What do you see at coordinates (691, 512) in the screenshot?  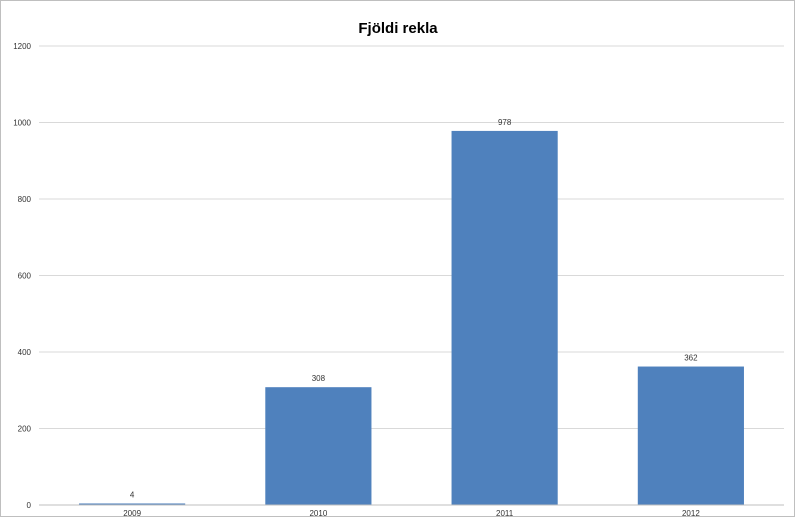 I see `x-tick-label-2012: 2012` at bounding box center [691, 512].